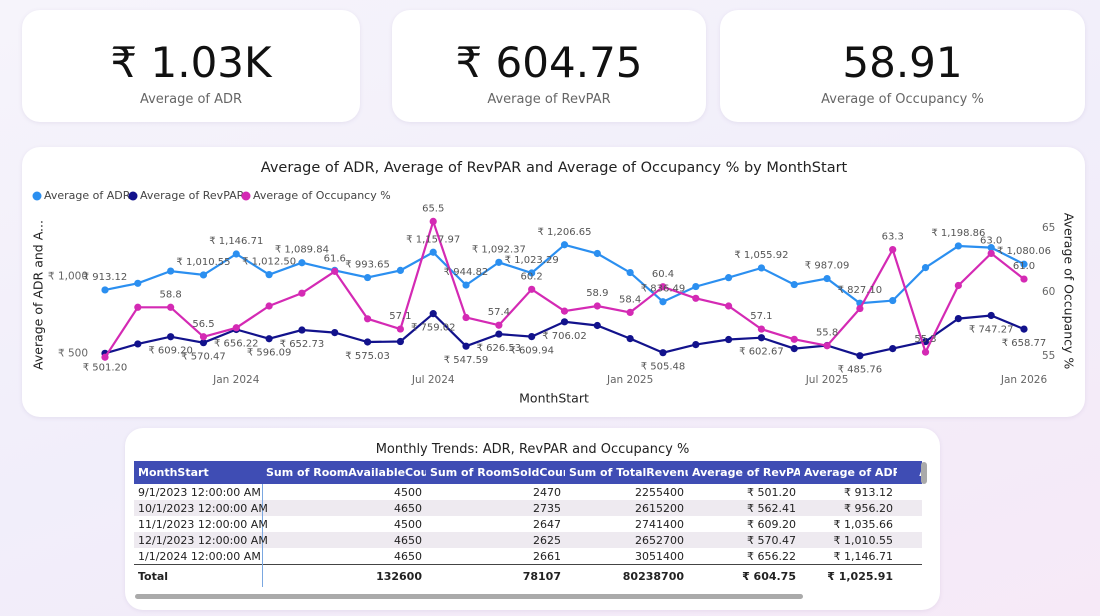 The width and height of the screenshot is (1100, 616). I want to click on kpi-card: ₹ 1.03K Average of ADR, so click(191, 66).